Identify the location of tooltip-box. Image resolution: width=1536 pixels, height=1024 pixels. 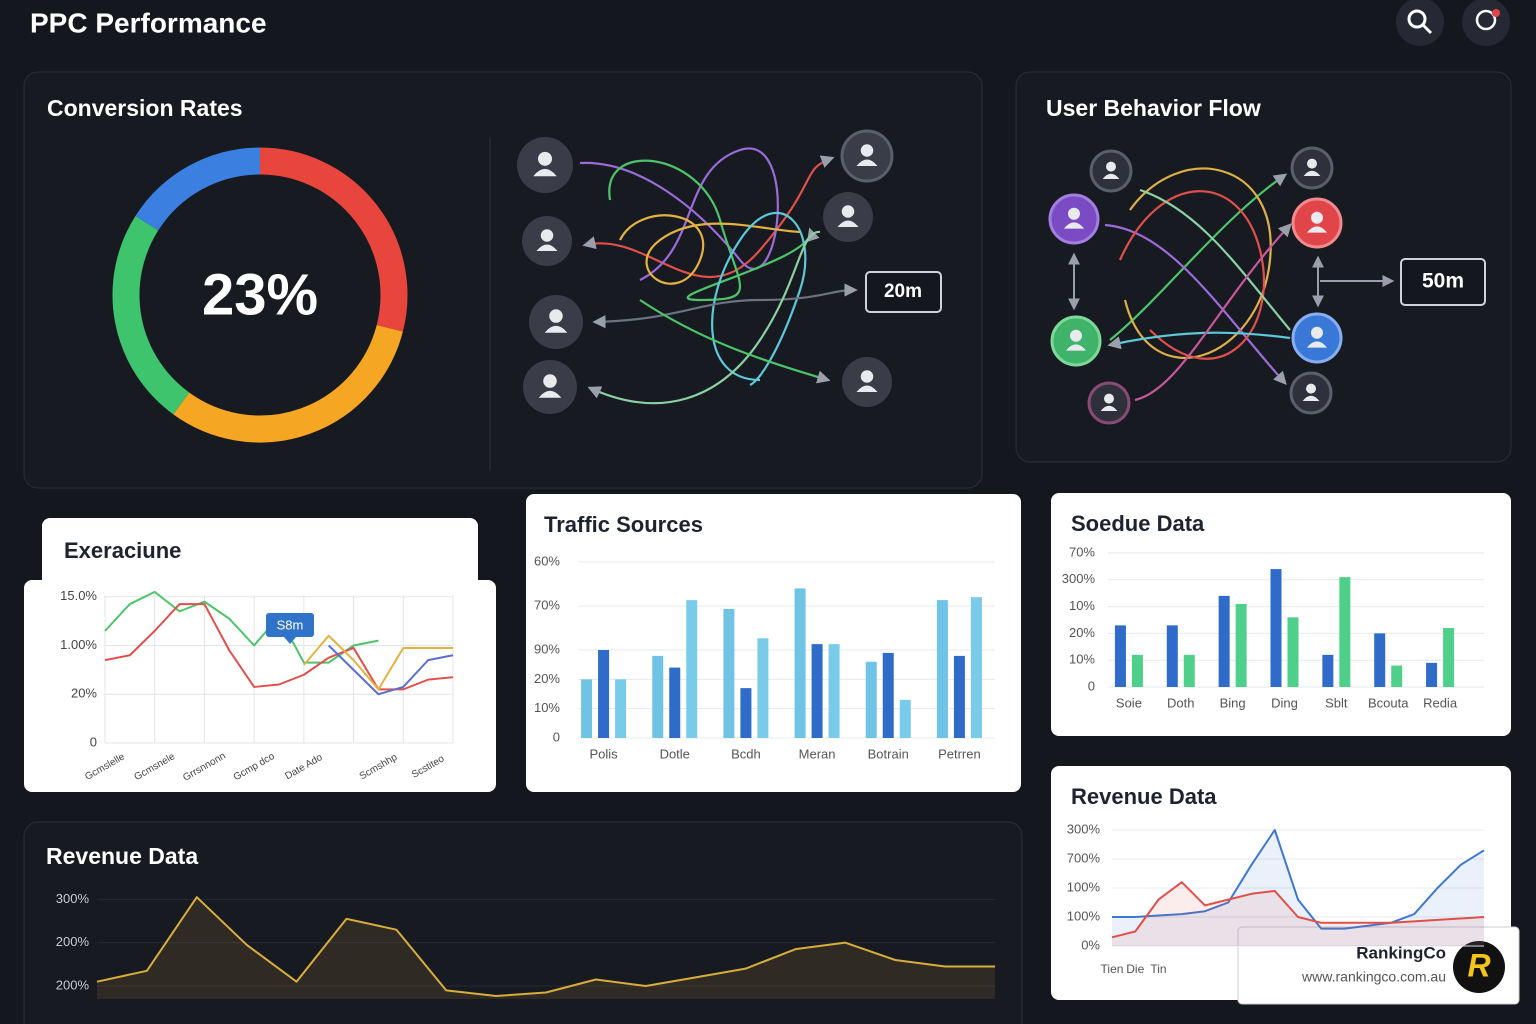
(290, 625).